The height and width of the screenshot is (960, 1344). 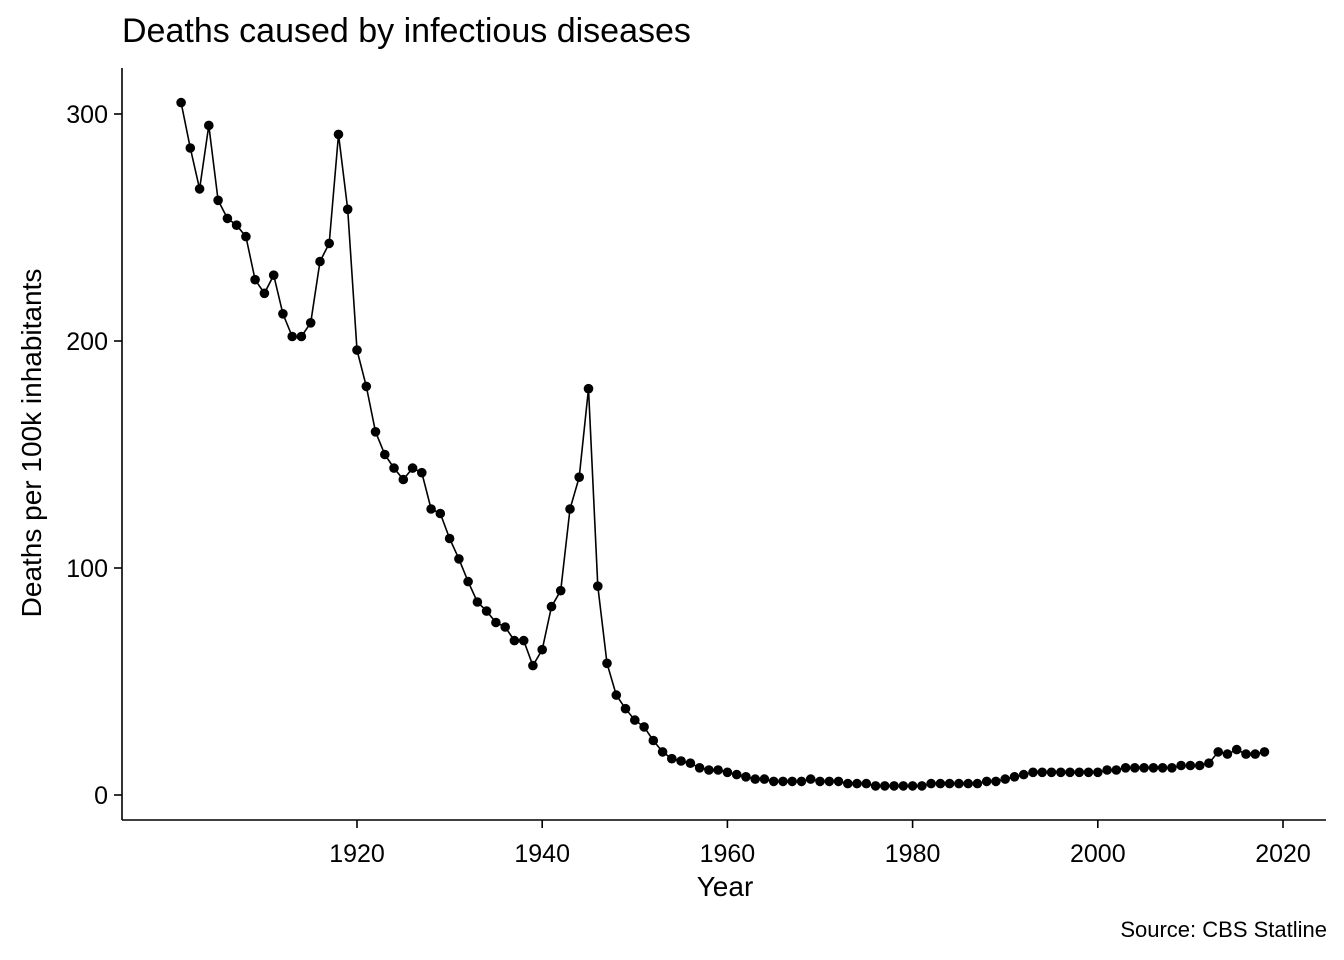 What do you see at coordinates (1098, 854) in the screenshot?
I see `x-tick-label: 2000` at bounding box center [1098, 854].